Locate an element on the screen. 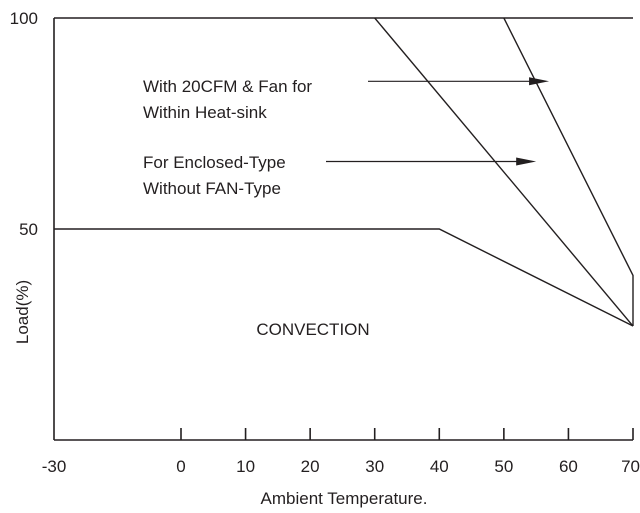  x-tick-label: 0 is located at coordinates (180, 466).